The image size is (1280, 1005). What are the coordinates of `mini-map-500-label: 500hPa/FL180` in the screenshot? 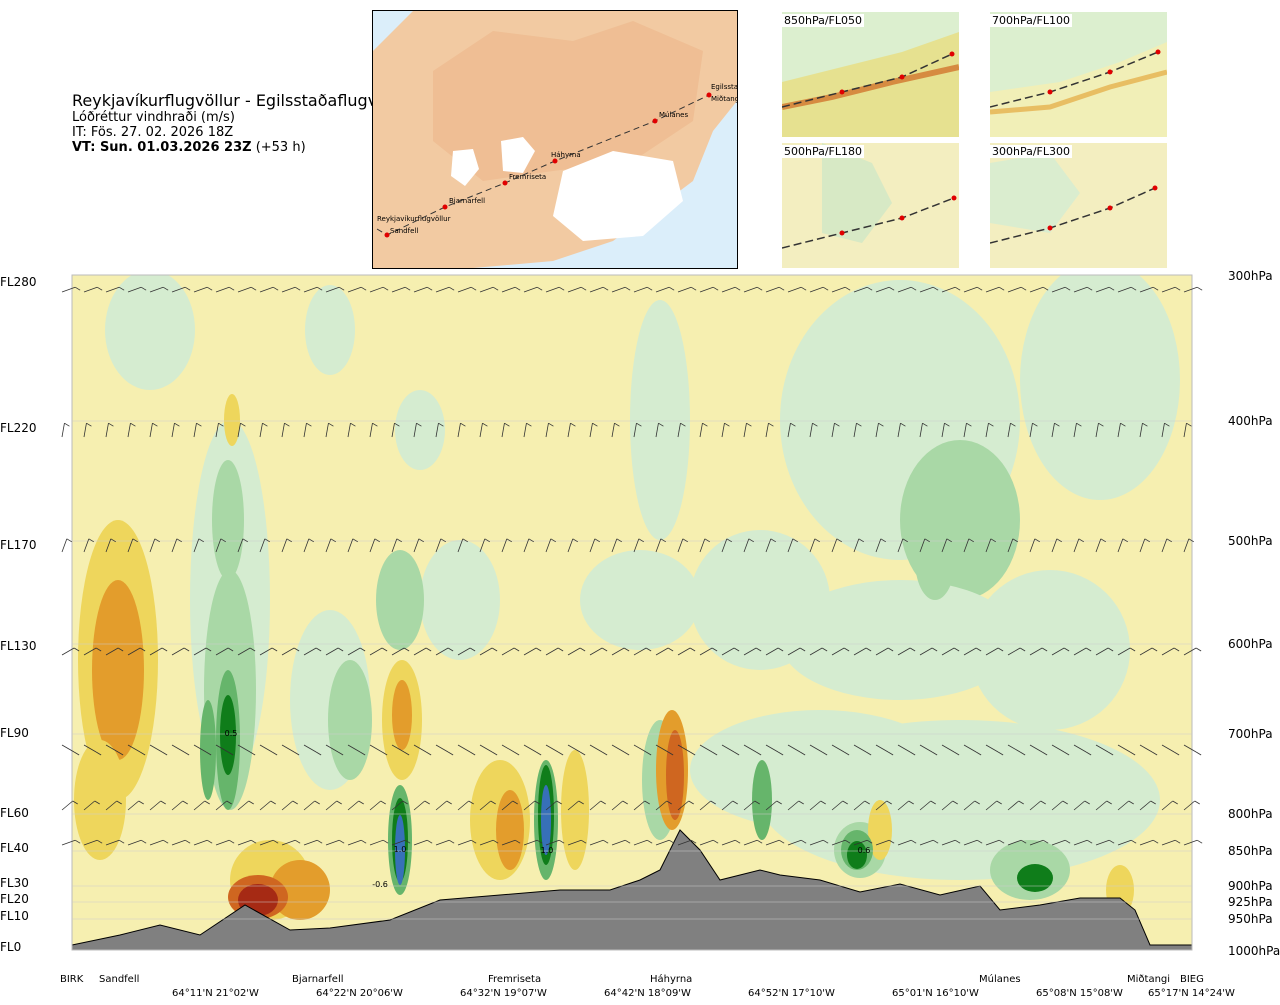 It's located at (823, 151).